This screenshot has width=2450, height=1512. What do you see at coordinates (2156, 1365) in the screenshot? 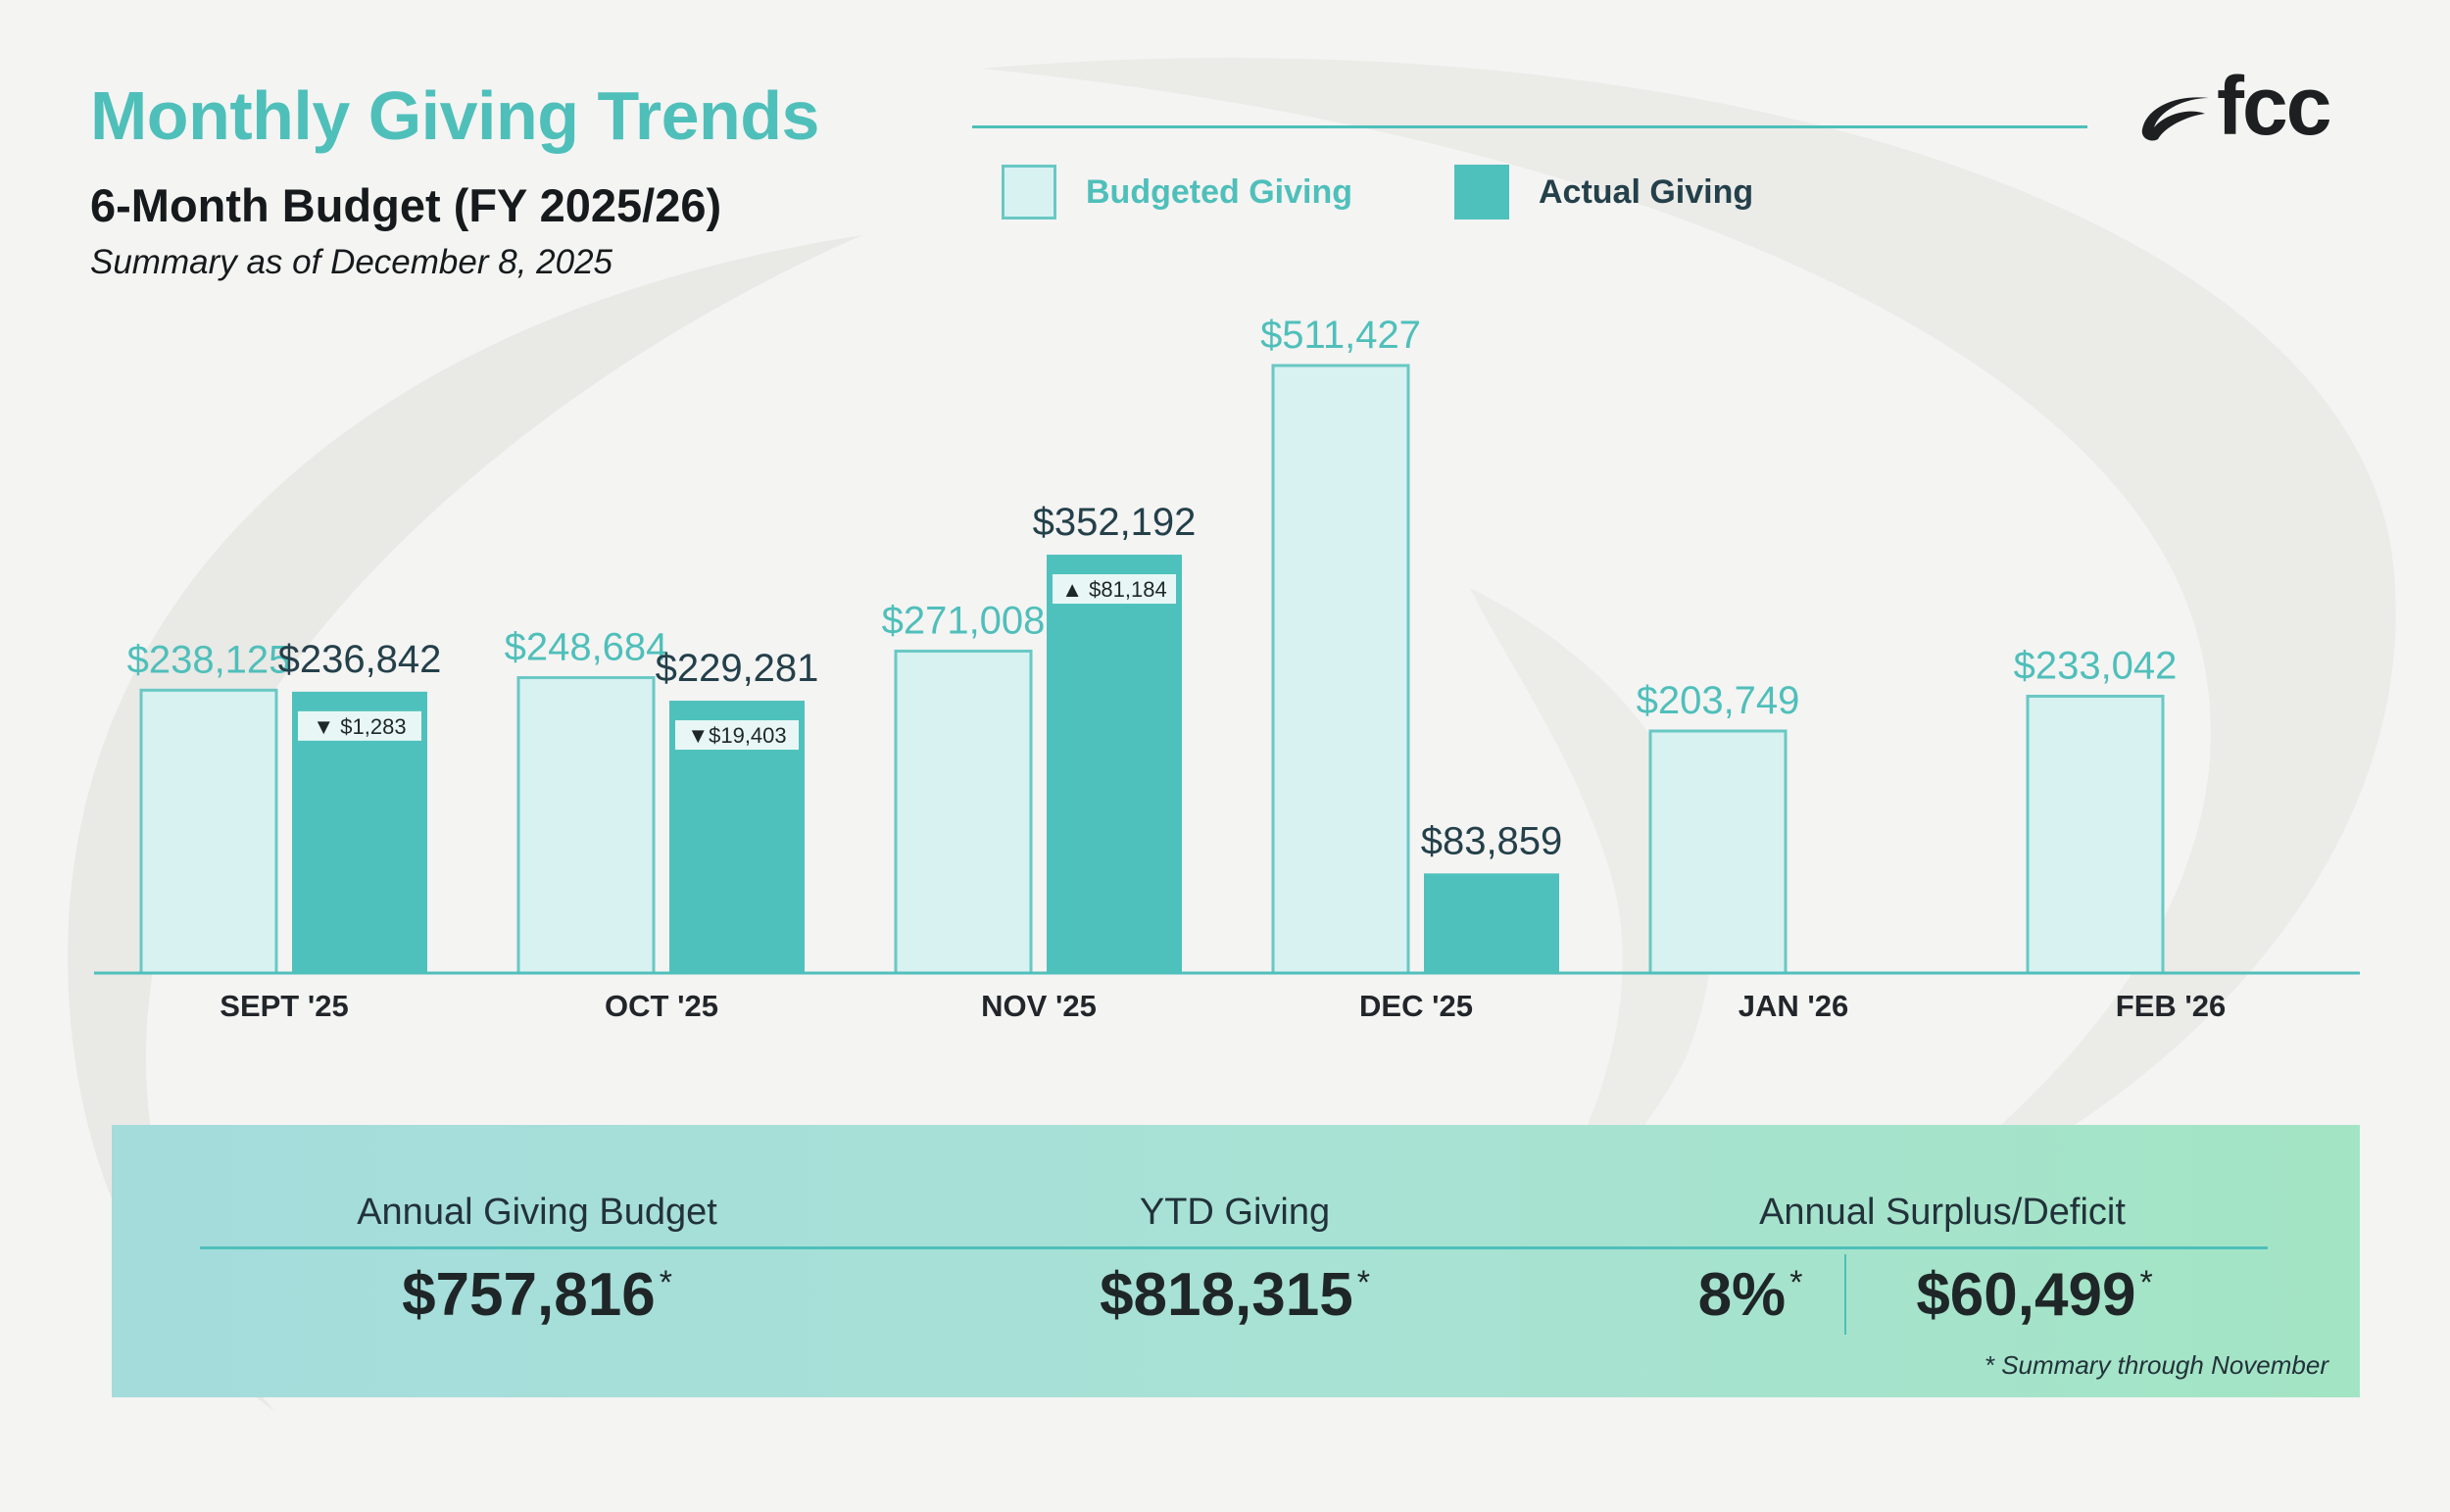
I see `summary-footnote: * Summary through November` at bounding box center [2156, 1365].